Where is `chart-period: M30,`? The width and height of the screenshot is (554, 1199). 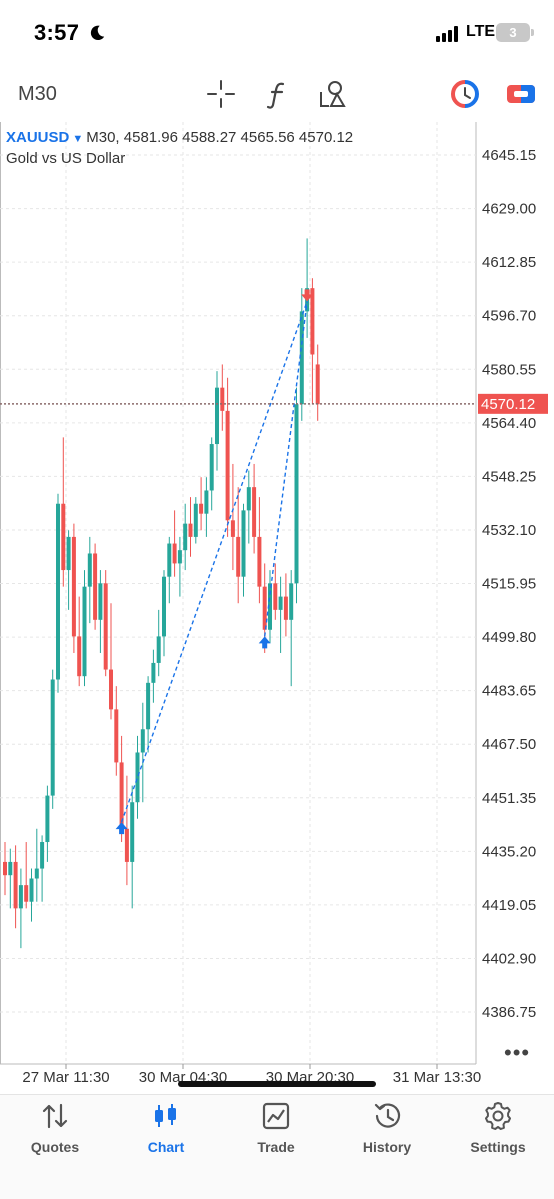
chart-period: M30, is located at coordinates (103, 137).